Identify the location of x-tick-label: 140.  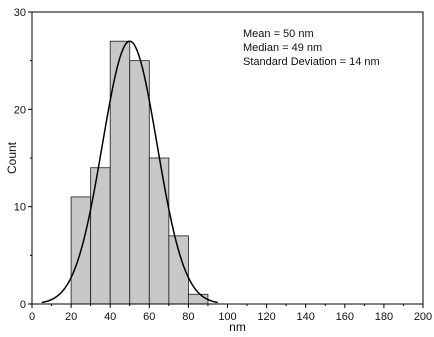
(306, 317).